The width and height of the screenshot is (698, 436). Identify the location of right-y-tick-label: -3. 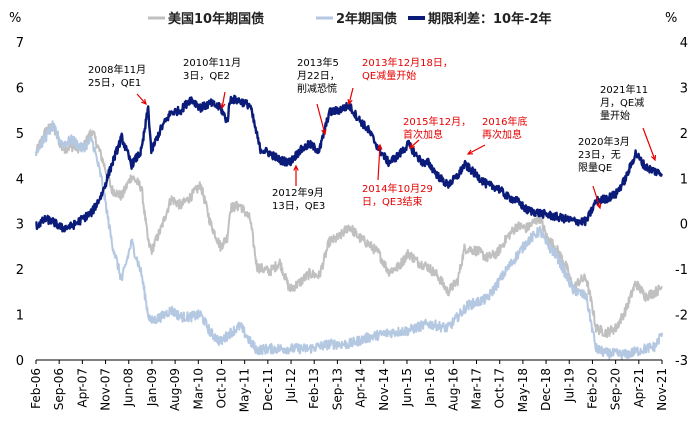
(681, 361).